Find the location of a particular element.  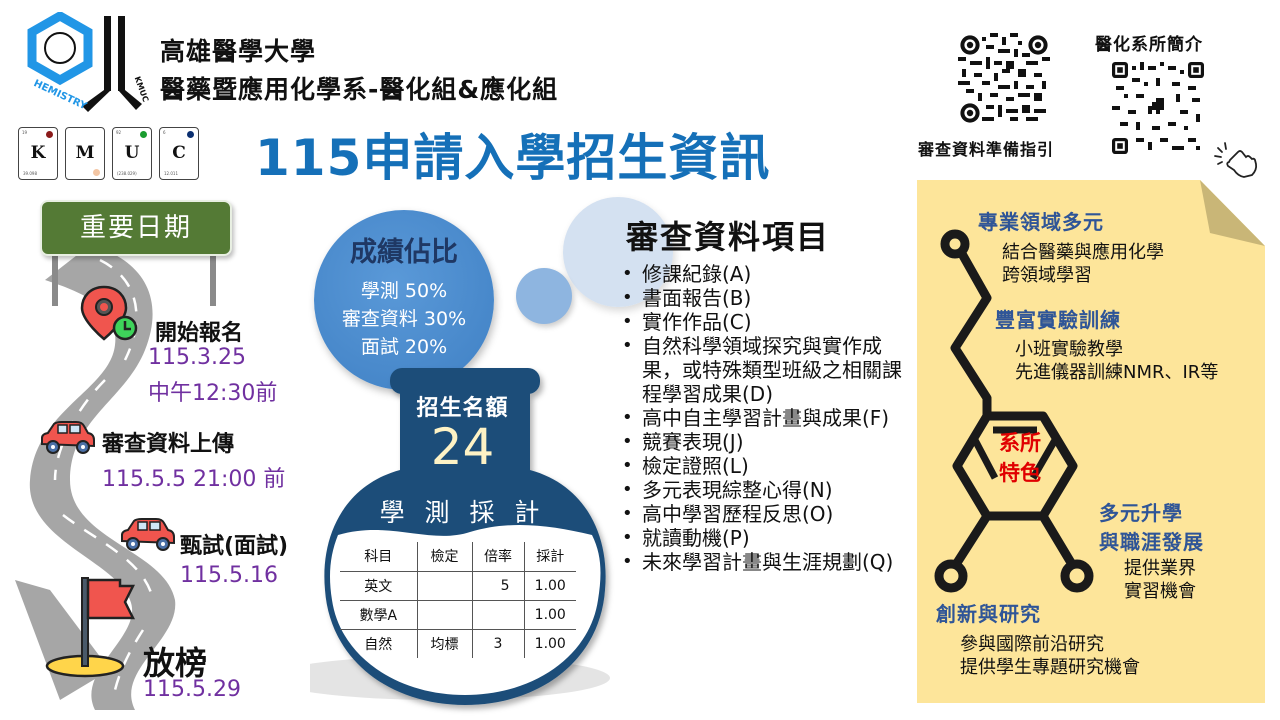

score-ratio-bubble: 成績佔比 學測 50% 審查資料 30% 面試 20% is located at coordinates (404, 300).